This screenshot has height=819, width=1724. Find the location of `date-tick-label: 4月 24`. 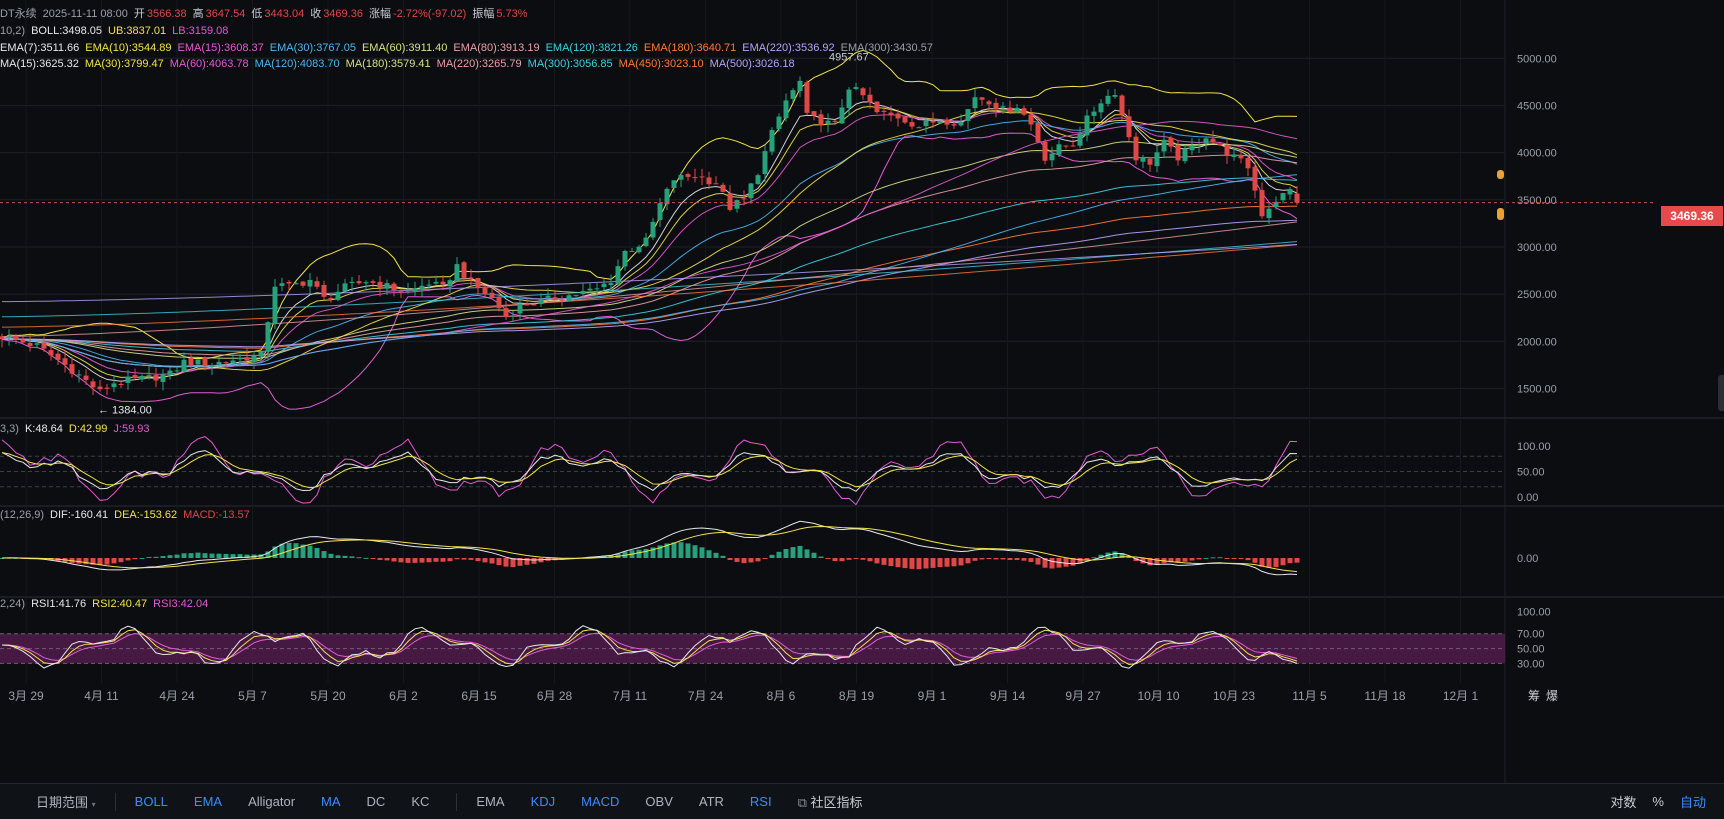

date-tick-label: 4月 24 is located at coordinates (177, 696).